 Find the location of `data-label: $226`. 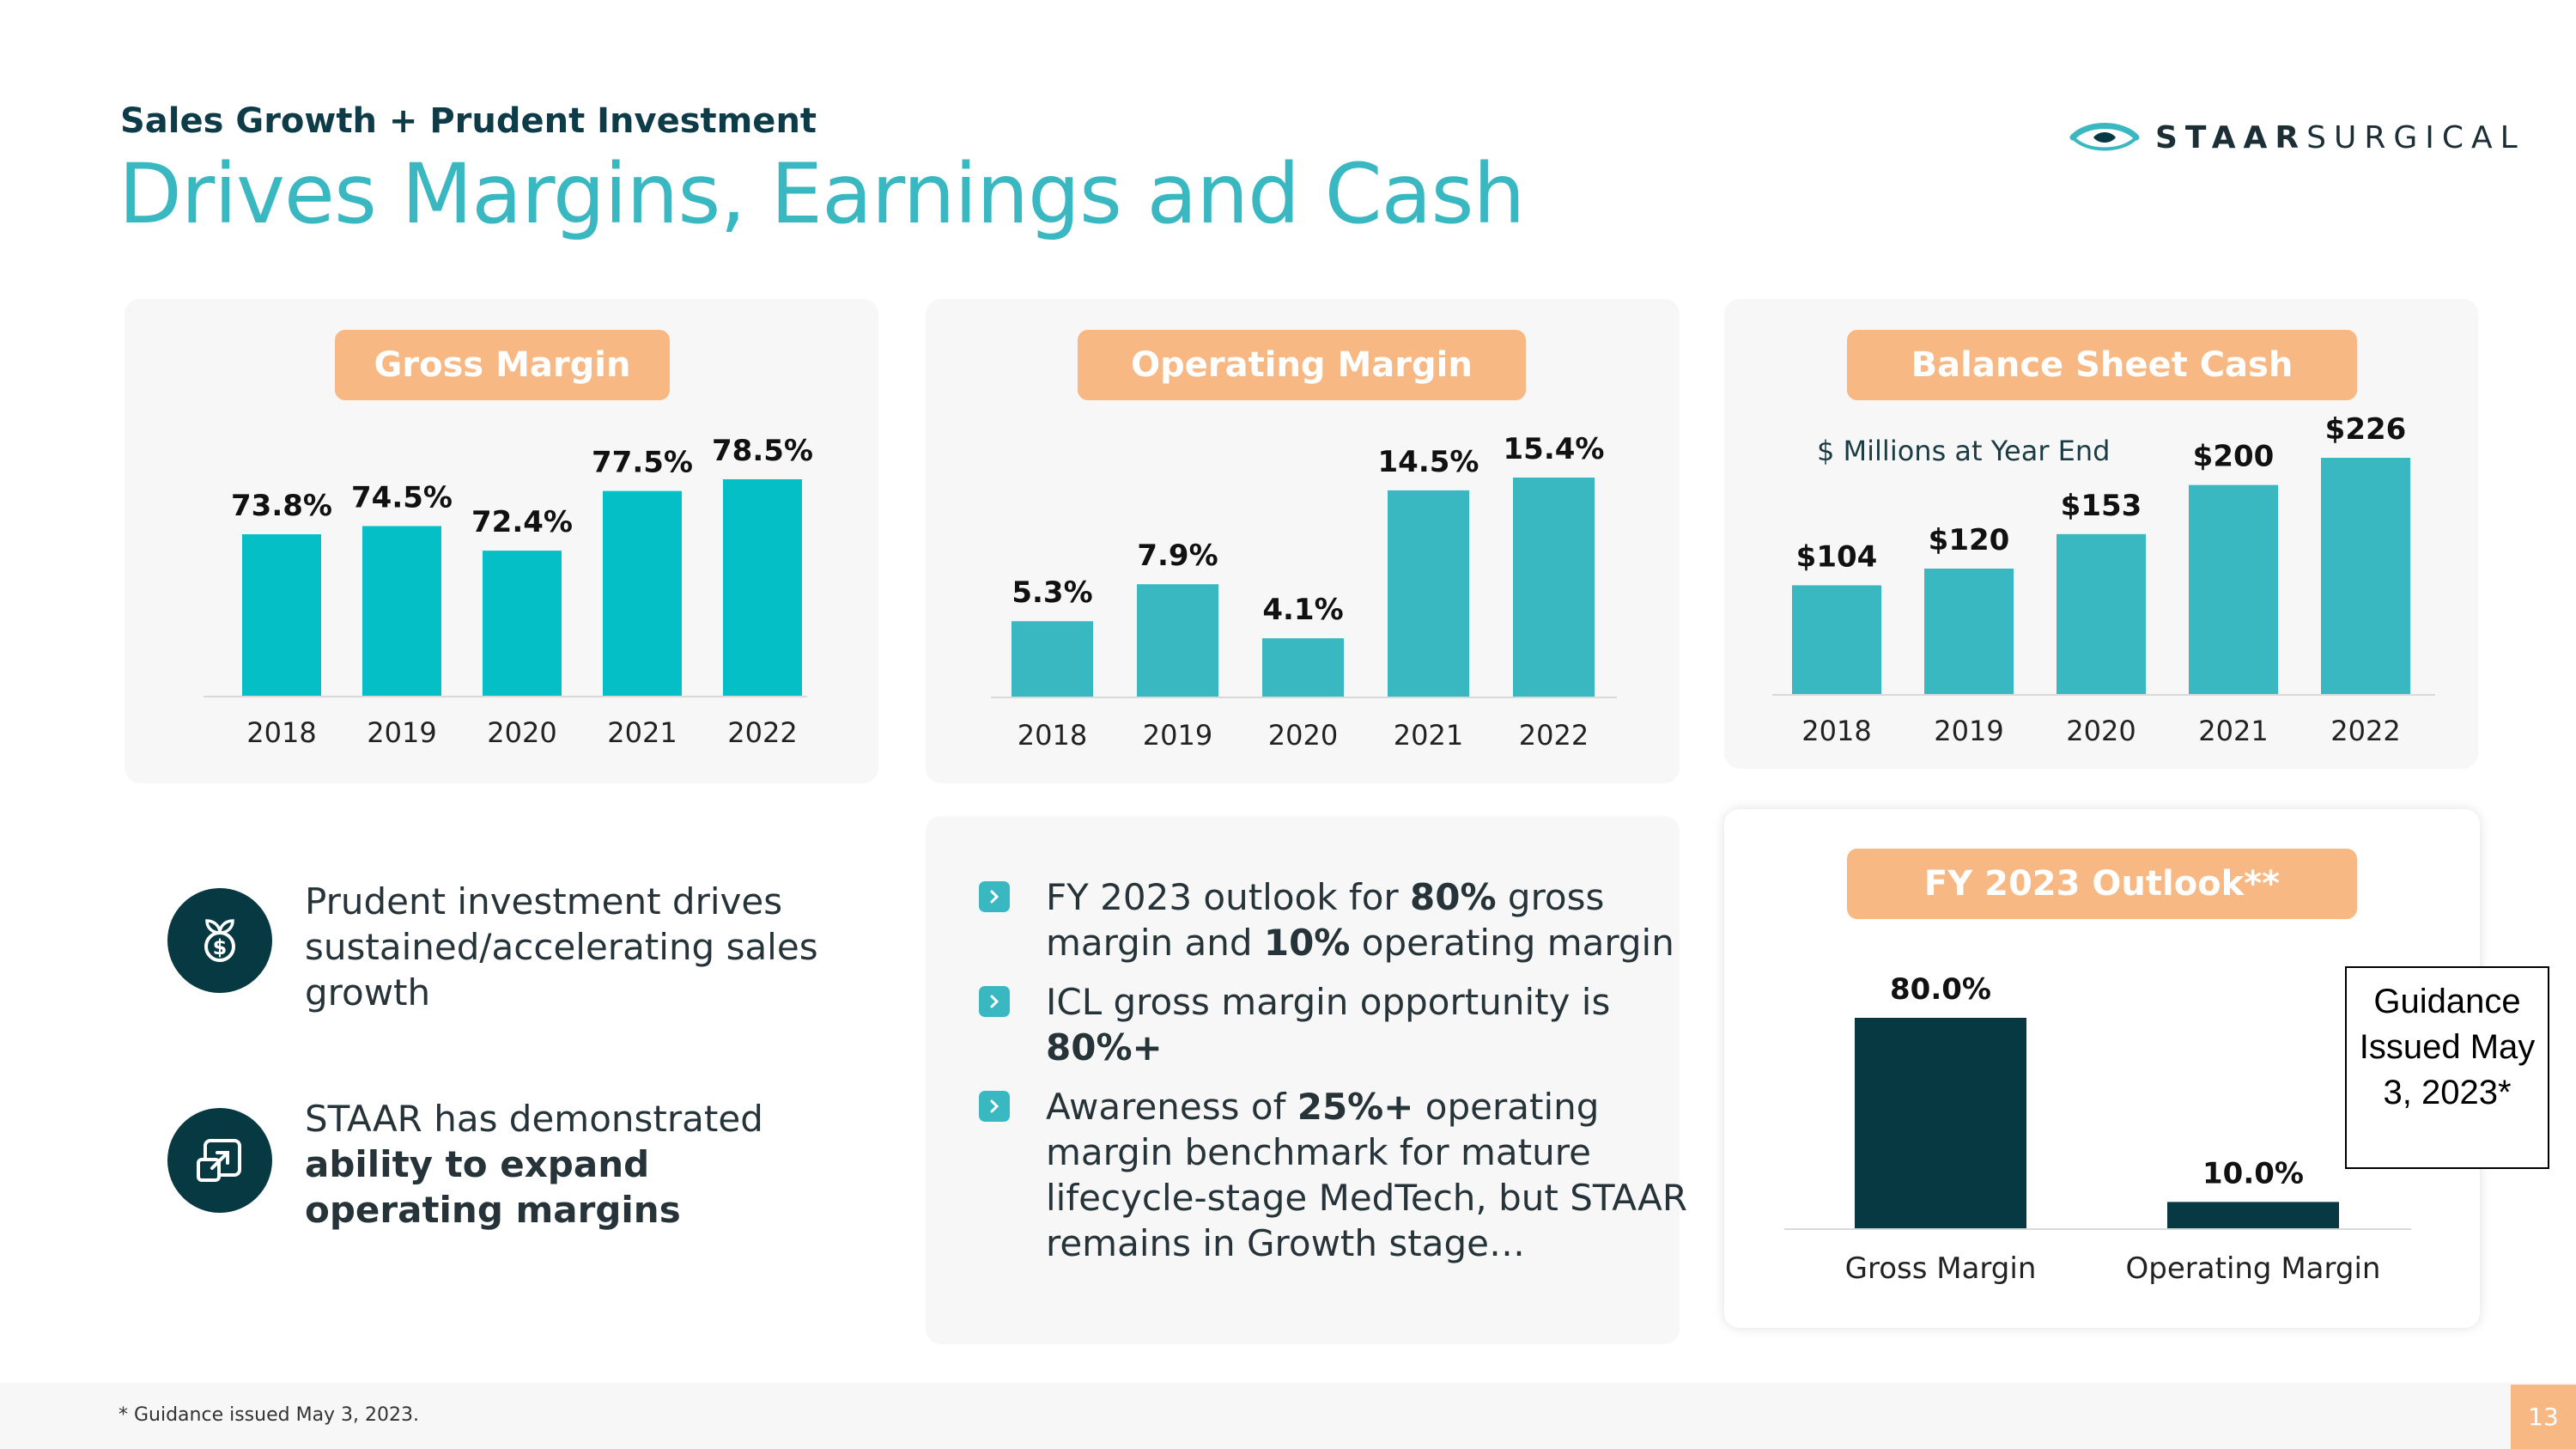

data-label: $226 is located at coordinates (2366, 429).